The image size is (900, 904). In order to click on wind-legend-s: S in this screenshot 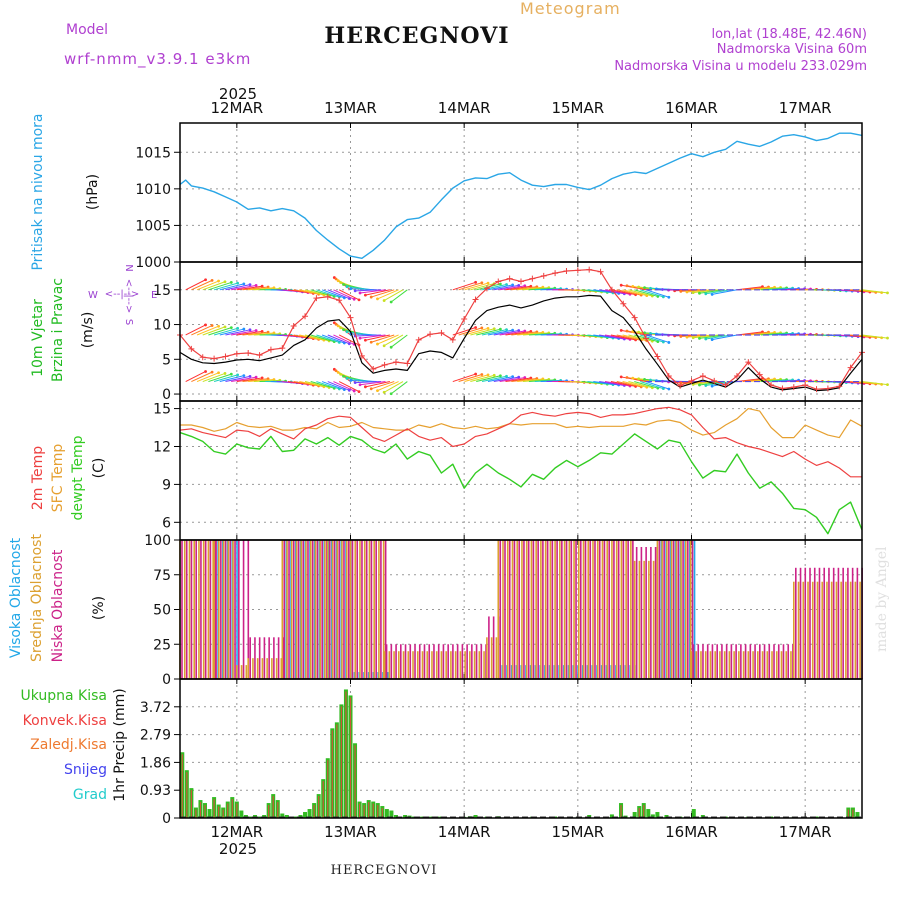, I will do `click(128, 322)`.